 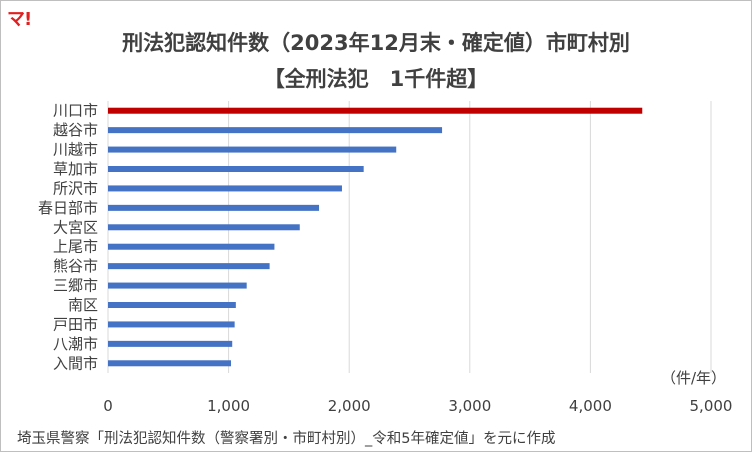 What do you see at coordinates (590, 406) in the screenshot?
I see `x-tick-label: 4,000` at bounding box center [590, 406].